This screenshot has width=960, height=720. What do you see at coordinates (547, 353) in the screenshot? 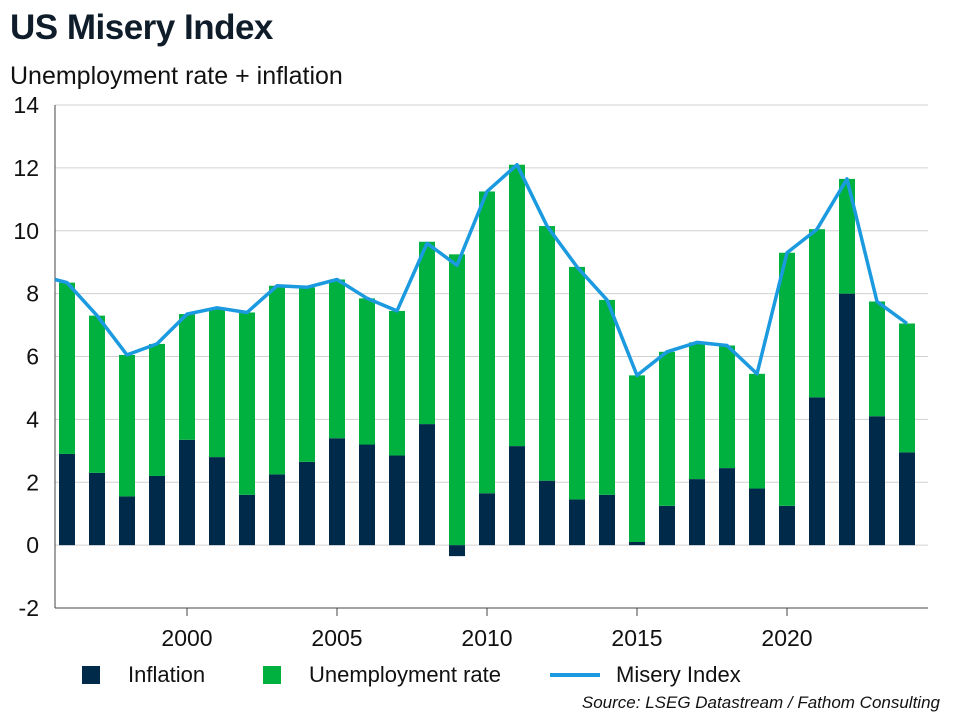
I see `bar-unemployment-2012` at bounding box center [547, 353].